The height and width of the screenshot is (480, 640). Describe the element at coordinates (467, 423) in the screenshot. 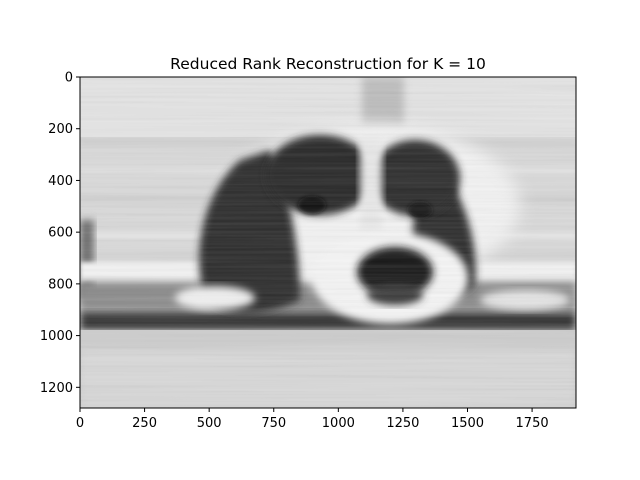

I see `x-tick-label: 1500` at that location.